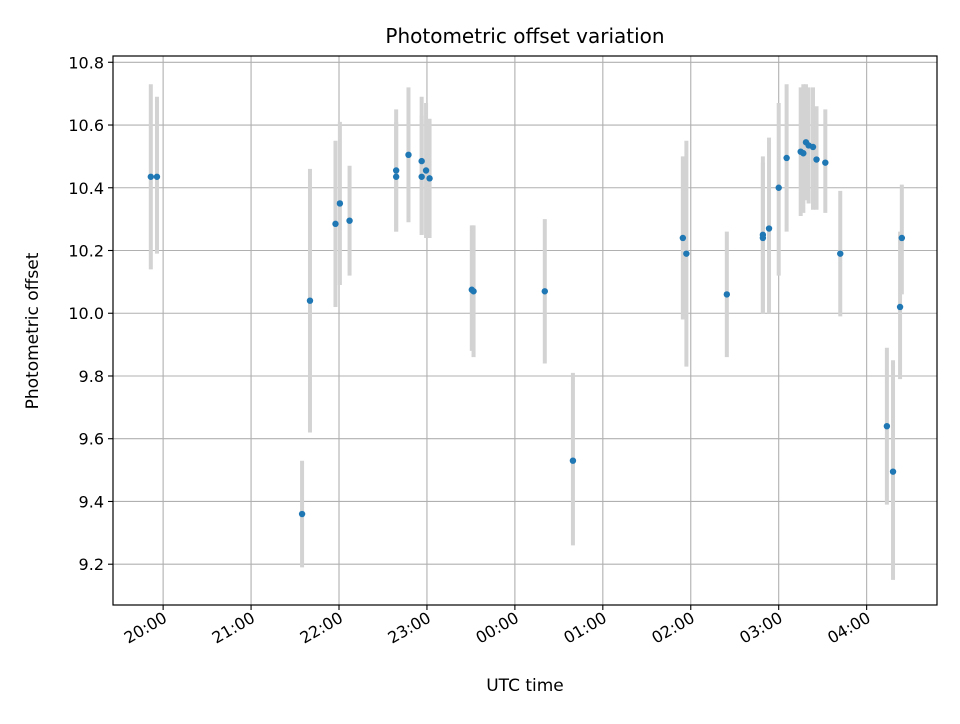 The width and height of the screenshot is (960, 724). What do you see at coordinates (91, 564) in the screenshot?
I see `y-tick-label: 9.2` at bounding box center [91, 564].